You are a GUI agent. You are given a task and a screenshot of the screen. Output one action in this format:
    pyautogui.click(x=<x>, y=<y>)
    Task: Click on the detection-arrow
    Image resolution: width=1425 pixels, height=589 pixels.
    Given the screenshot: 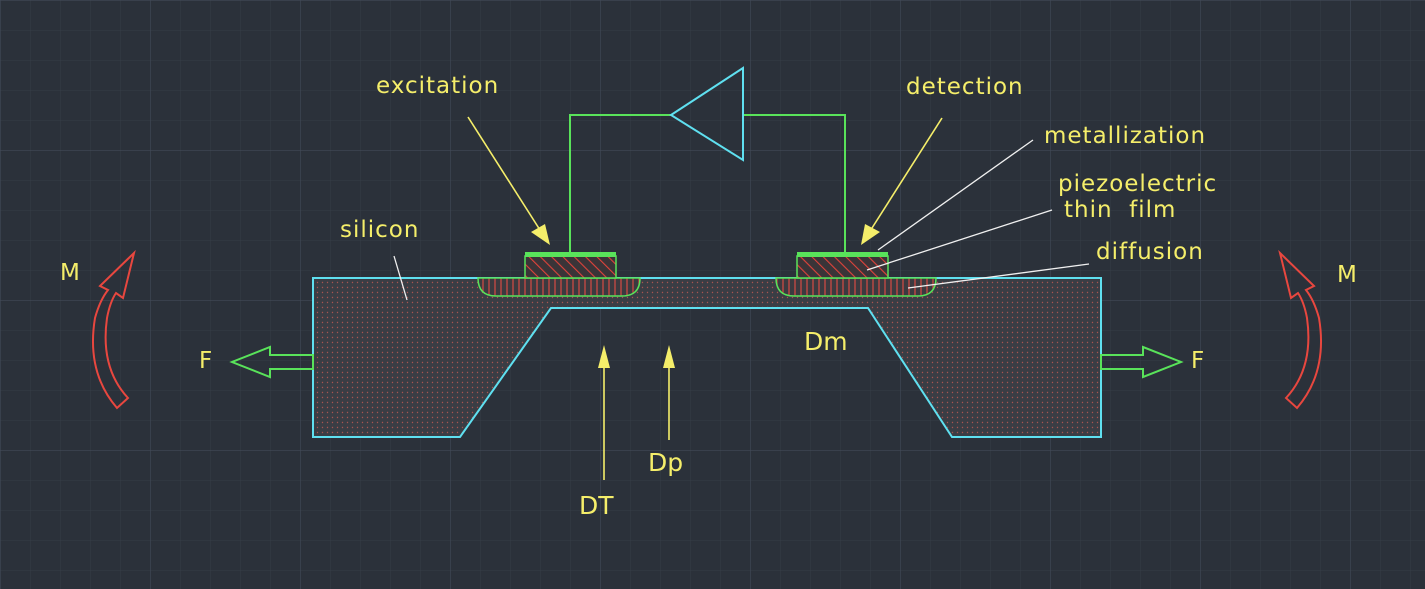 What is the action you would take?
    pyautogui.click(x=902, y=181)
    